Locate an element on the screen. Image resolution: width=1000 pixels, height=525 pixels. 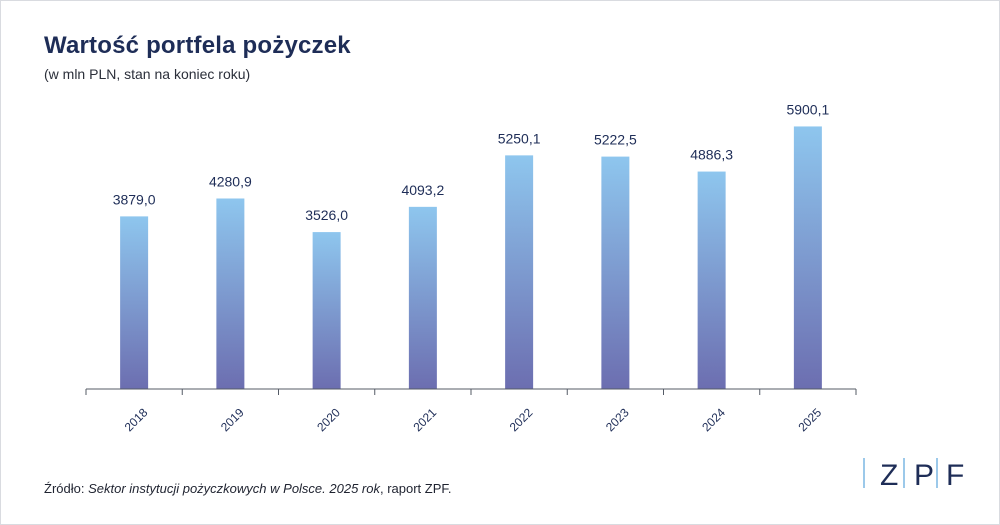
category-labels-group: 2018 2019 2020 2021 2022 2023 2024 2025 is located at coordinates (473, 419).